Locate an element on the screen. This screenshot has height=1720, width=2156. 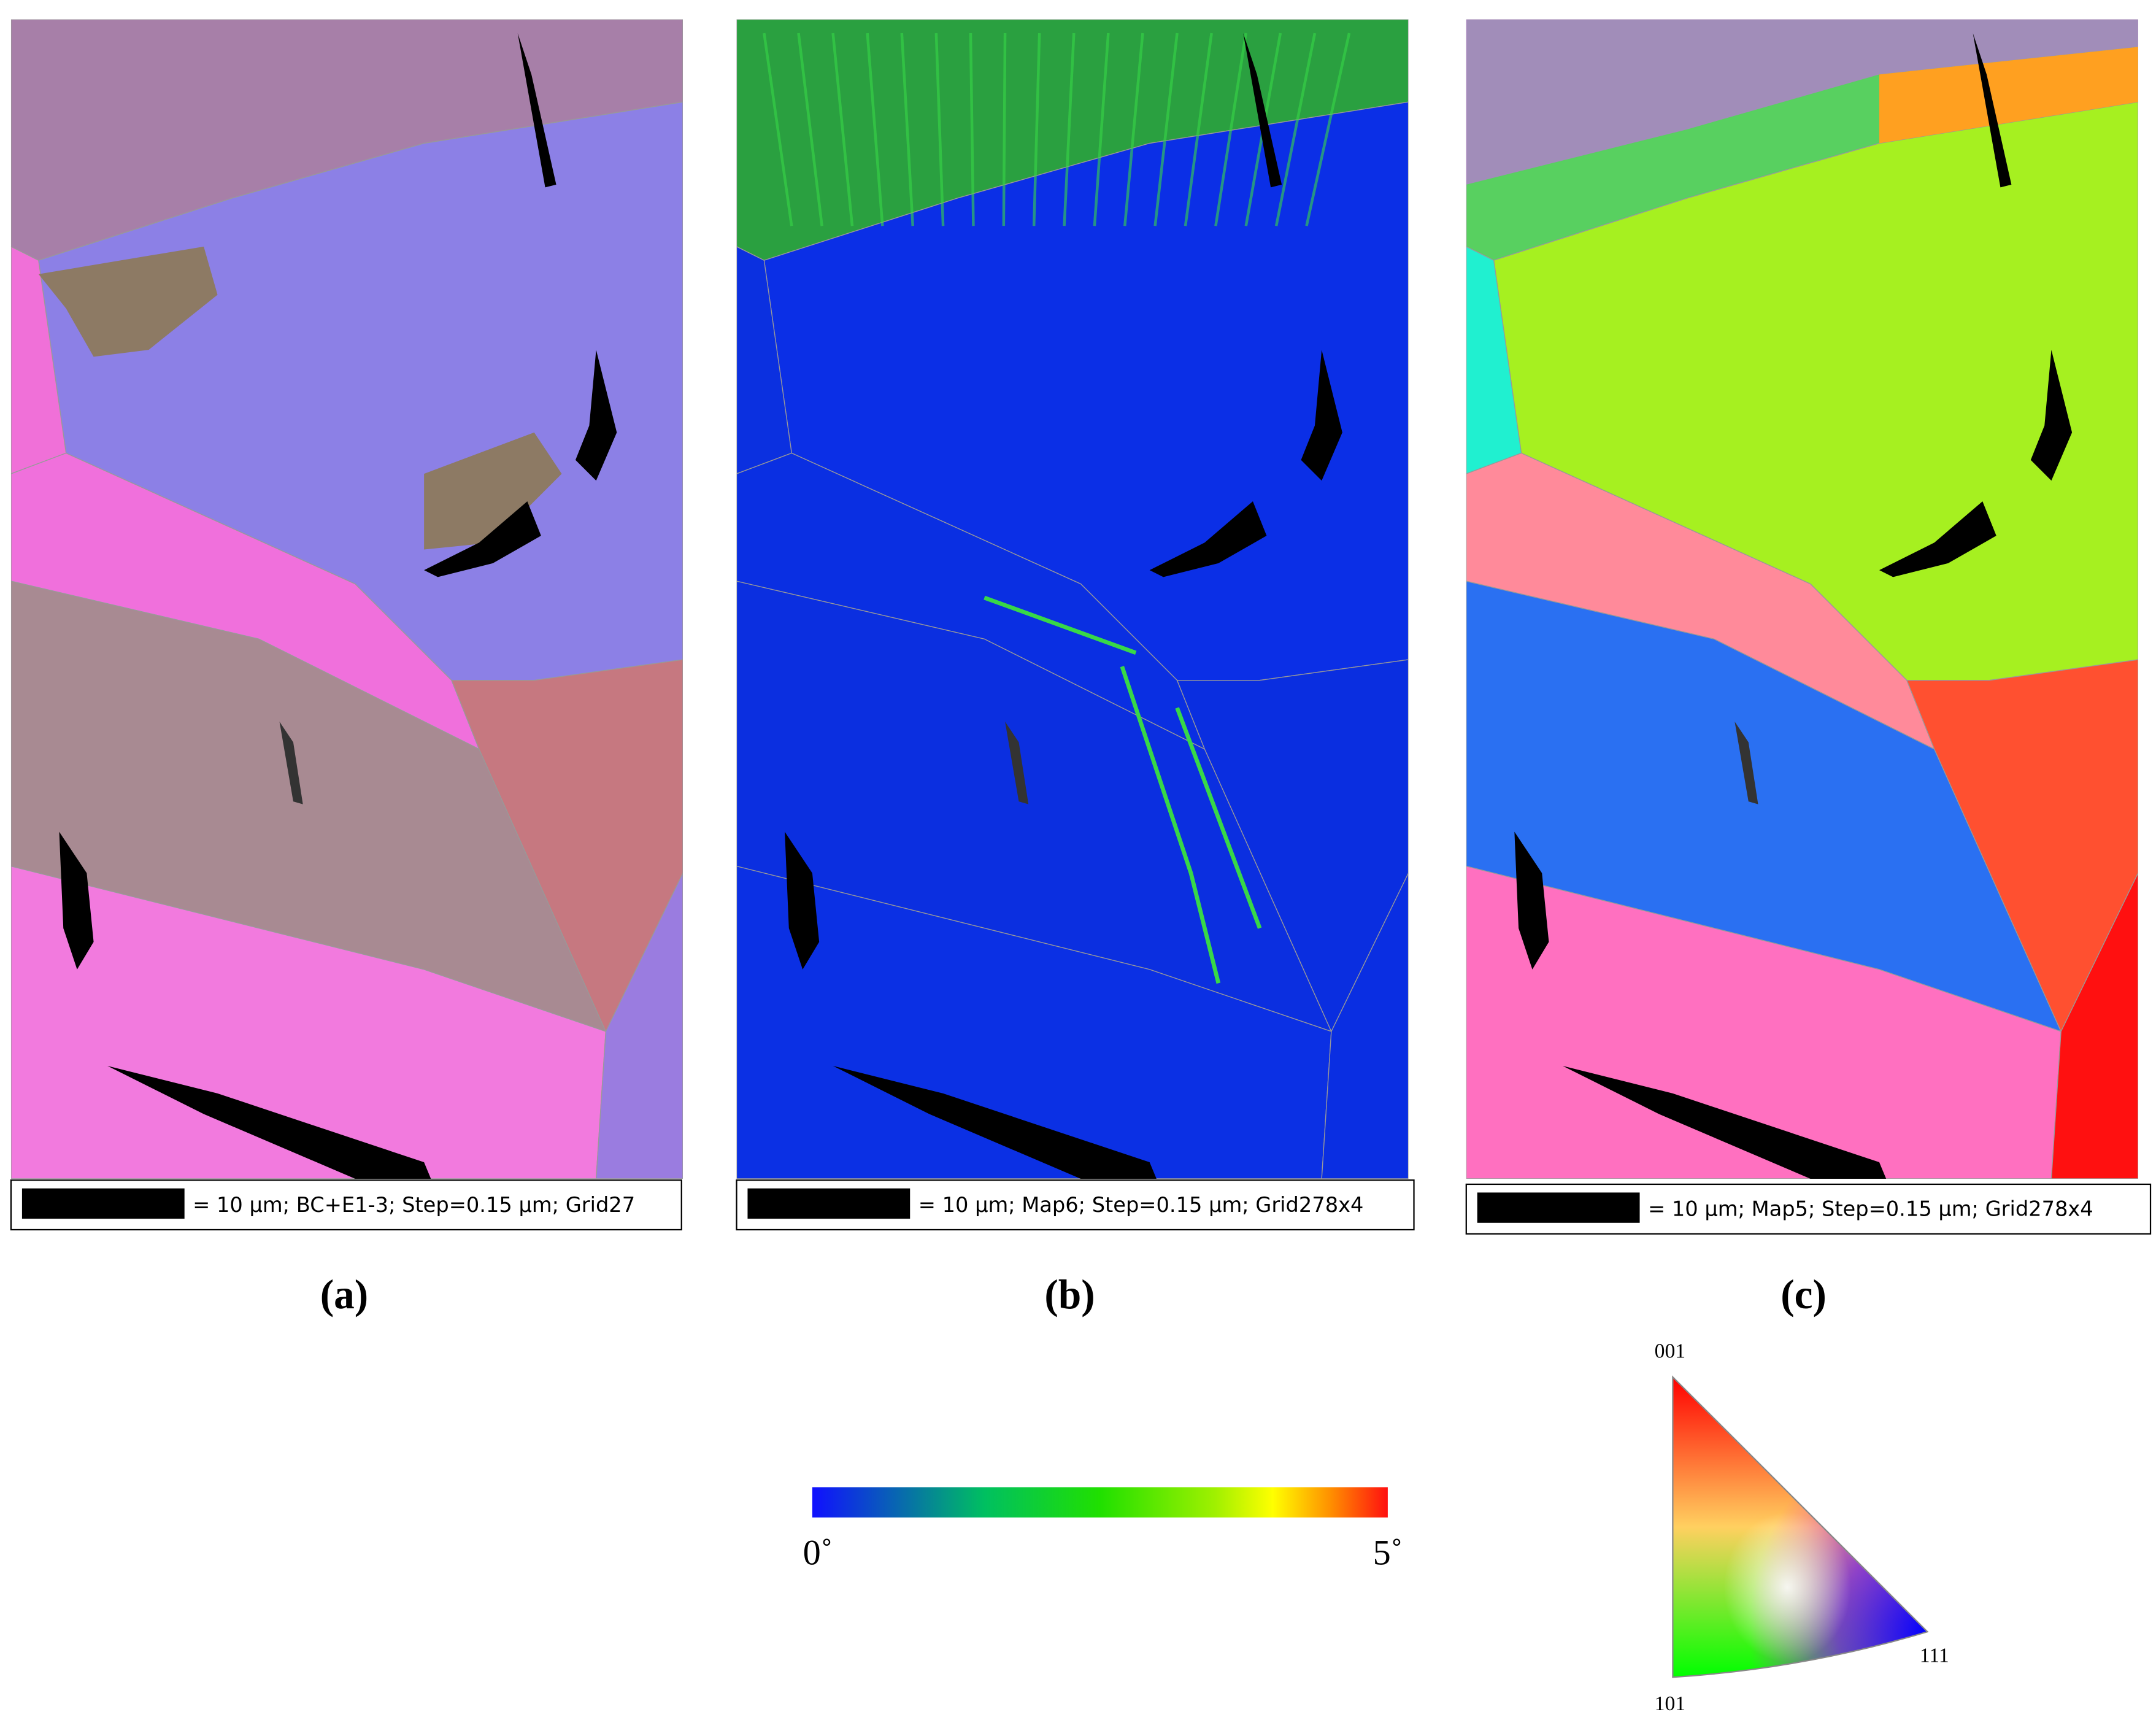
ipf-key: 001 101 111 is located at coordinates (1802, 1528).